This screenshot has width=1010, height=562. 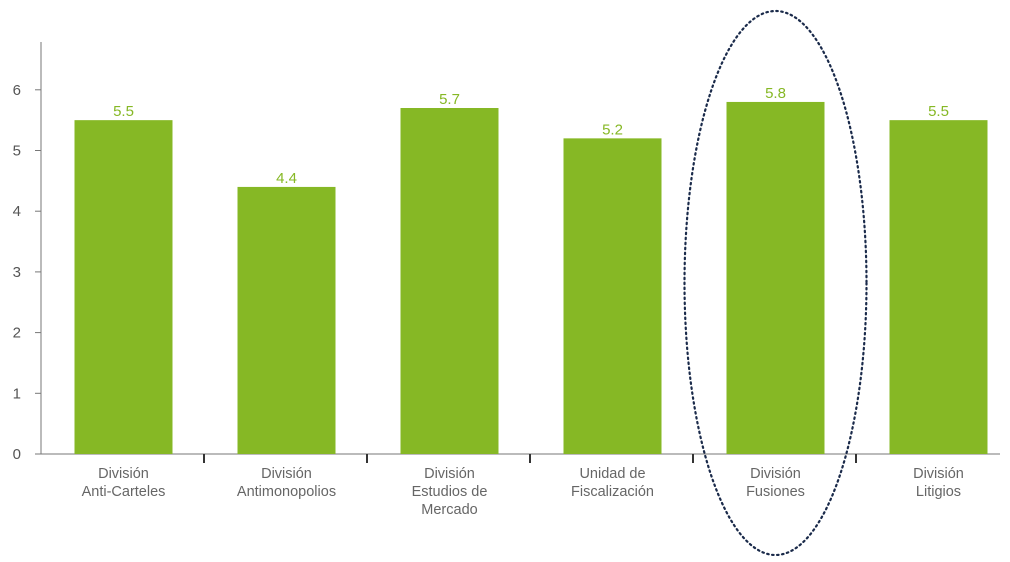 What do you see at coordinates (17, 333) in the screenshot?
I see `y-tick-label: 2` at bounding box center [17, 333].